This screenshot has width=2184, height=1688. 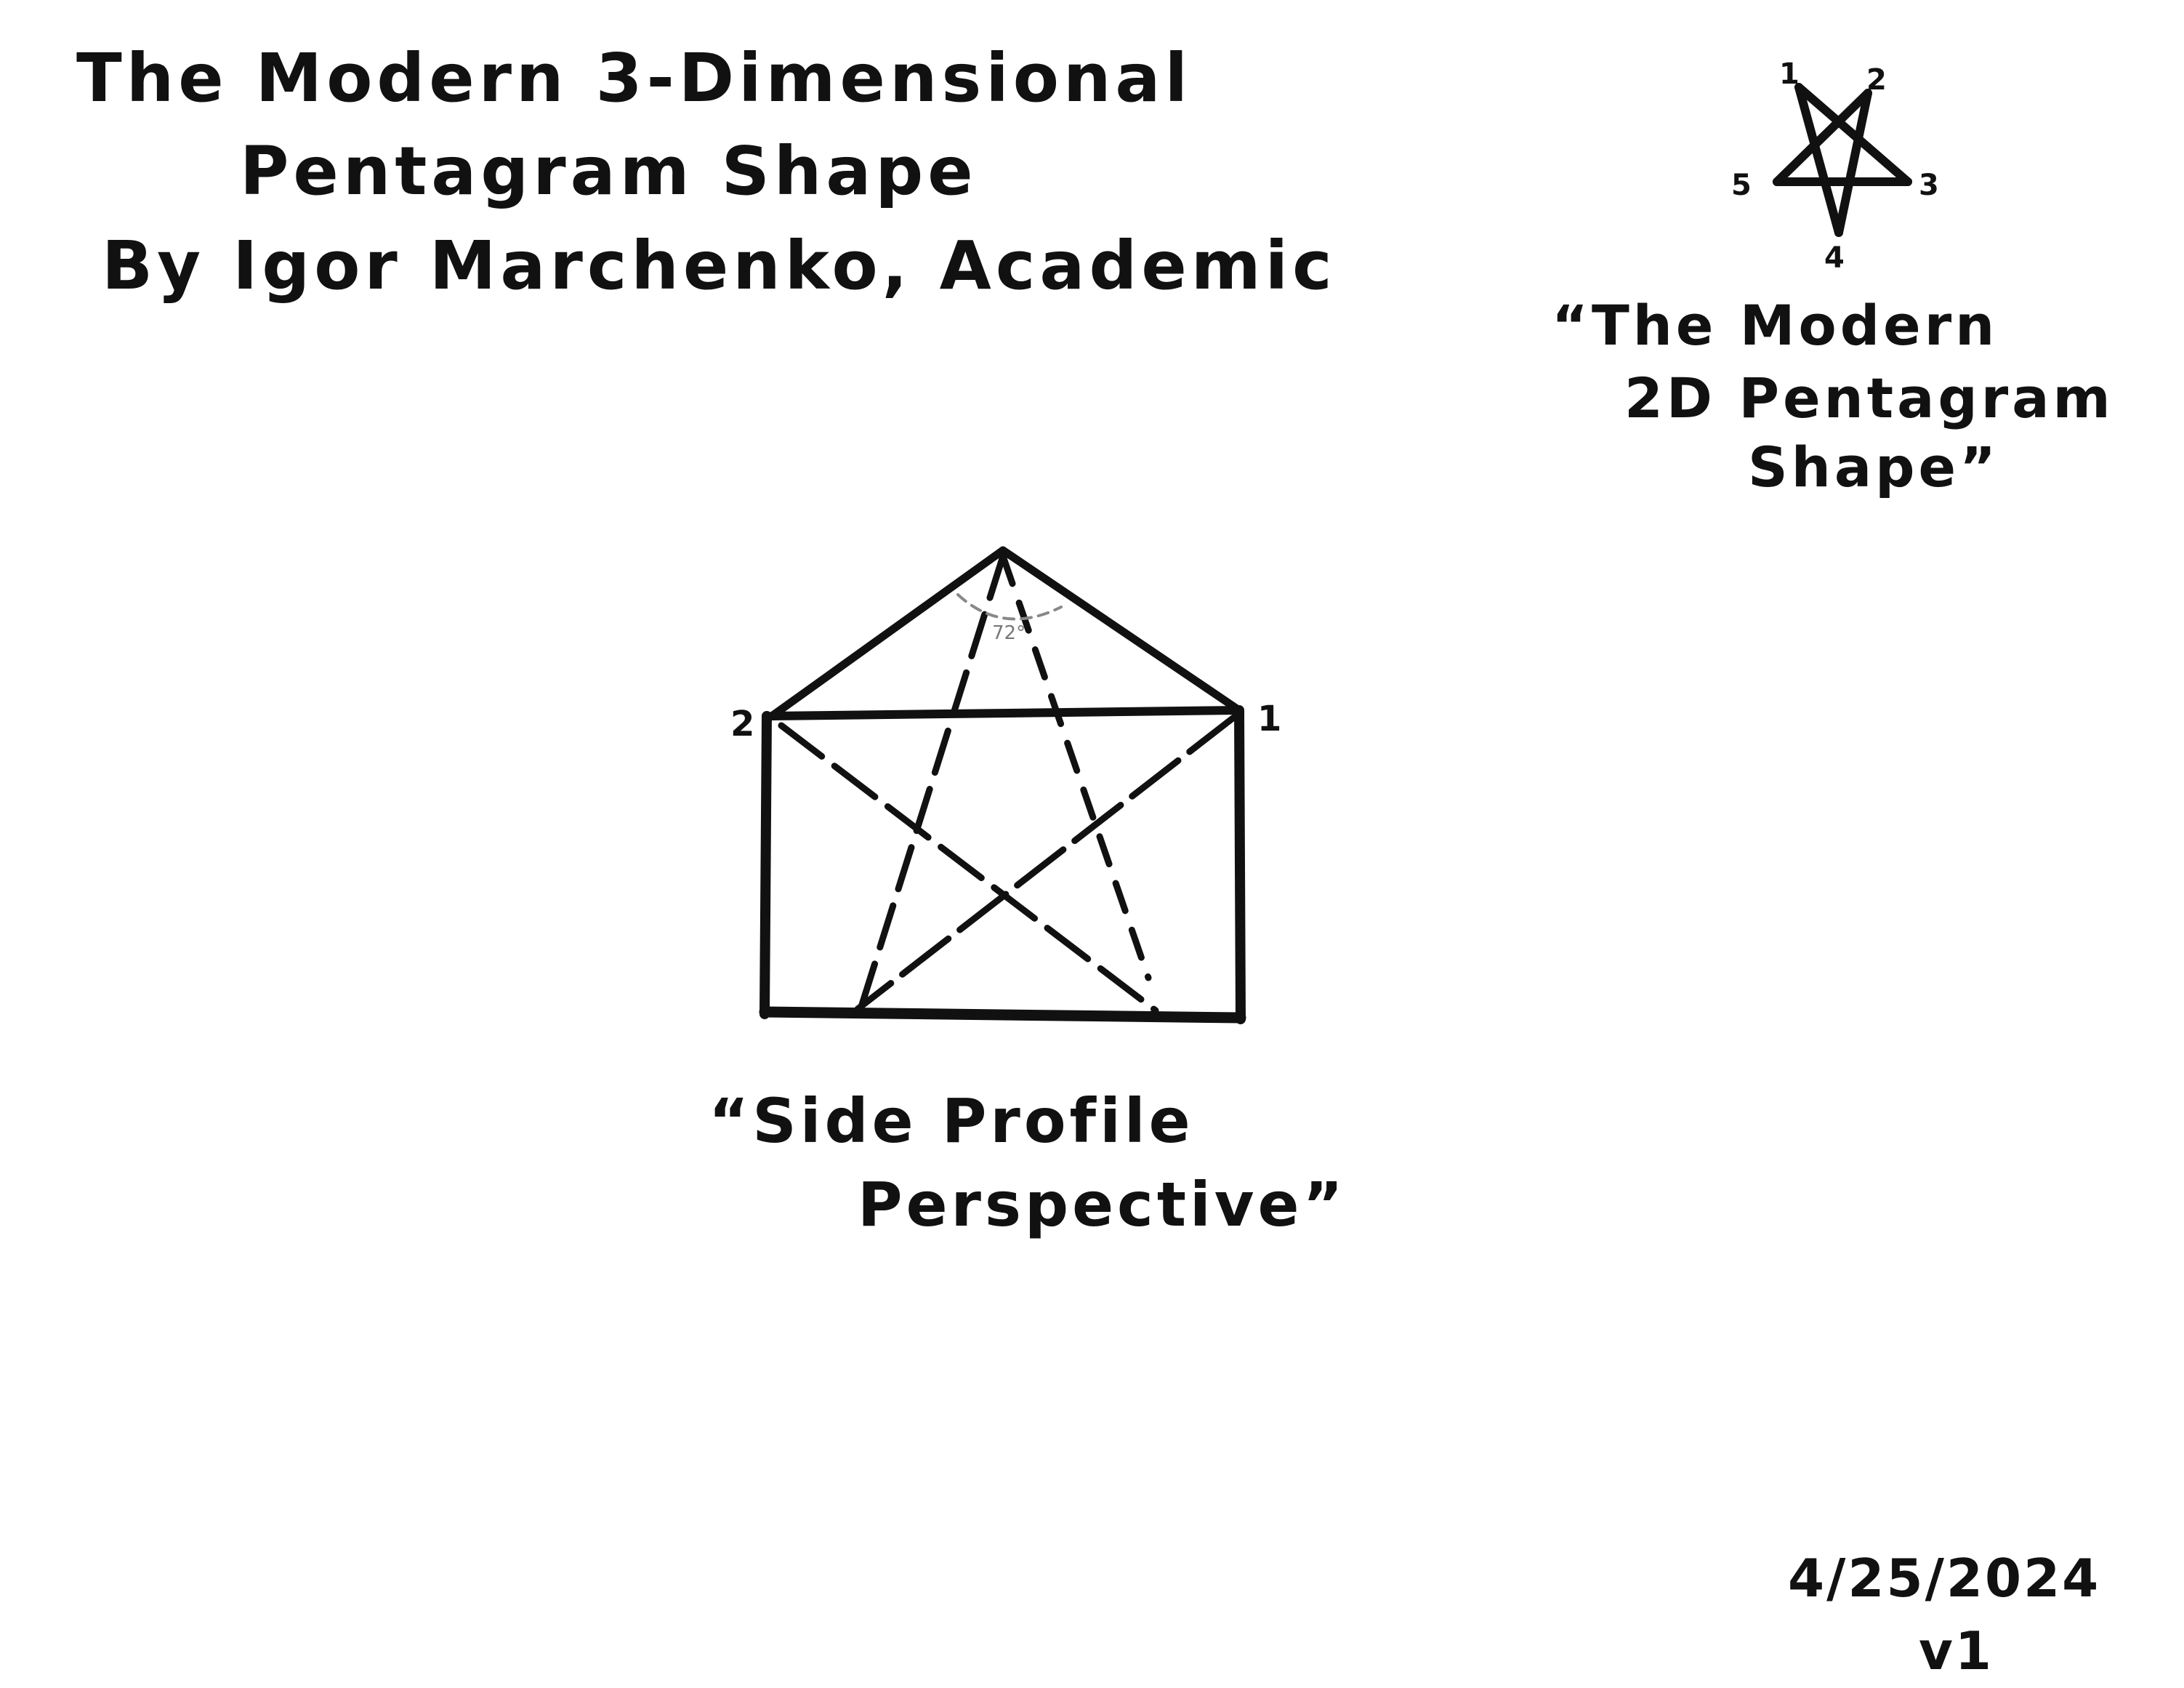 I want to click on pentagram-2d-caption-line-2: 2D Pentagram, so click(x=1869, y=398).